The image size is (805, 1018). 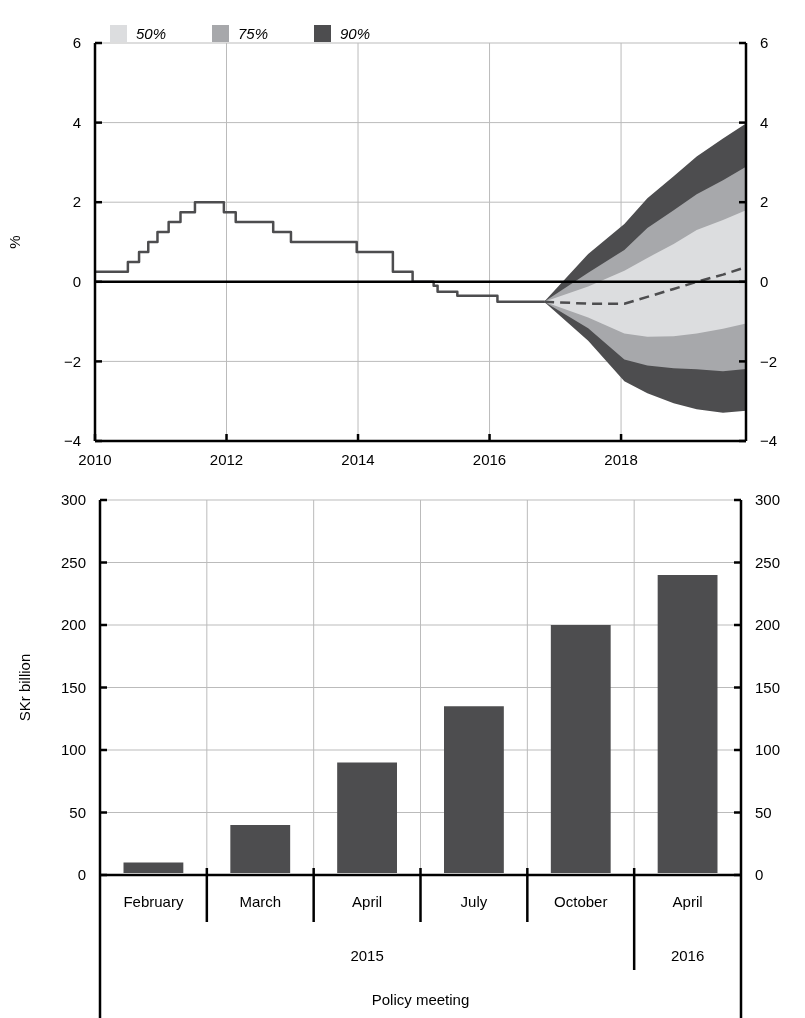 What do you see at coordinates (76, 43) in the screenshot?
I see `y-tick-label: 6` at bounding box center [76, 43].